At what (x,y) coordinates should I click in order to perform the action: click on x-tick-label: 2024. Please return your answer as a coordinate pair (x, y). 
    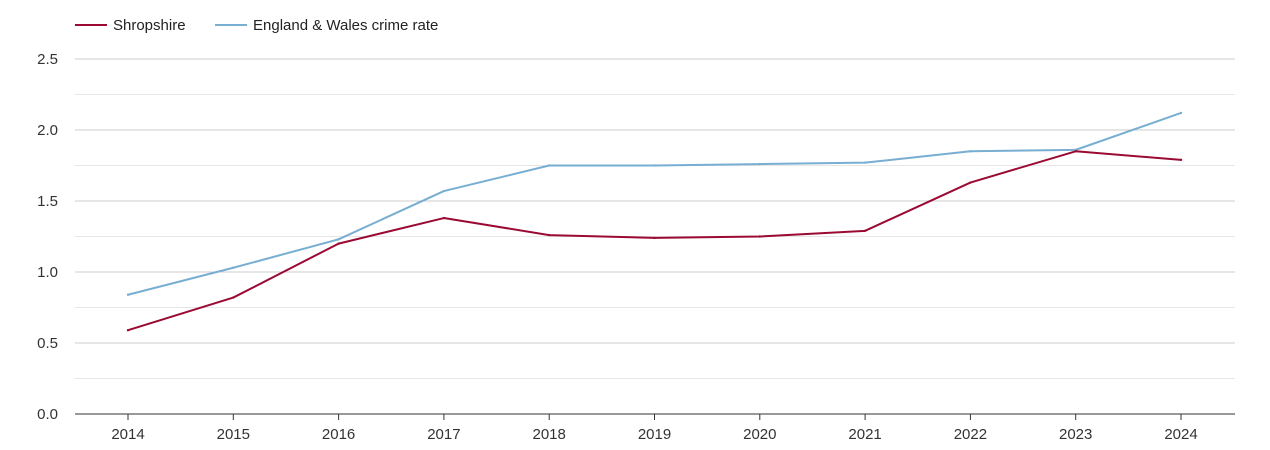
    Looking at the image, I should click on (1180, 434).